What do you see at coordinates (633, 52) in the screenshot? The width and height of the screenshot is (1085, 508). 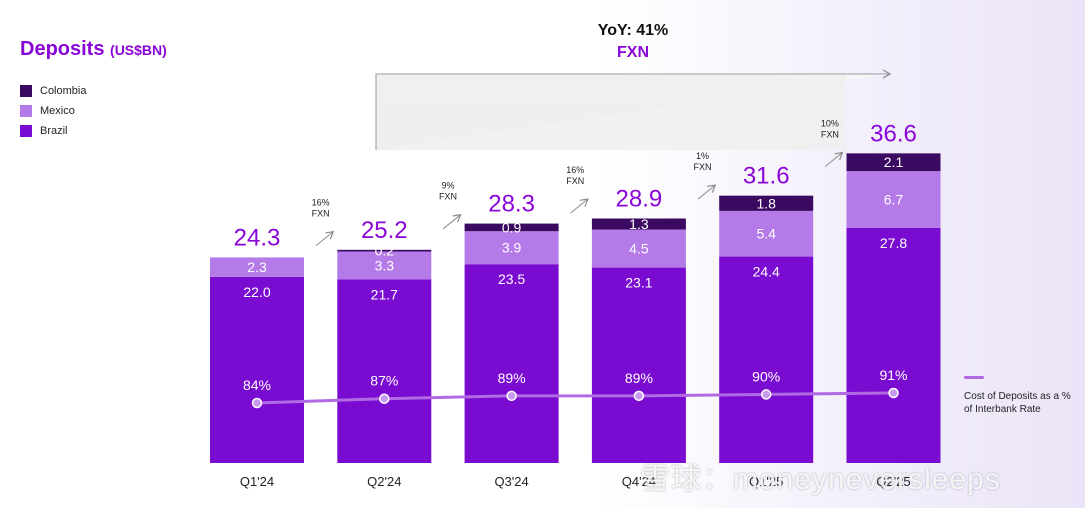 I see `yoy-fxn-label: FXN` at bounding box center [633, 52].